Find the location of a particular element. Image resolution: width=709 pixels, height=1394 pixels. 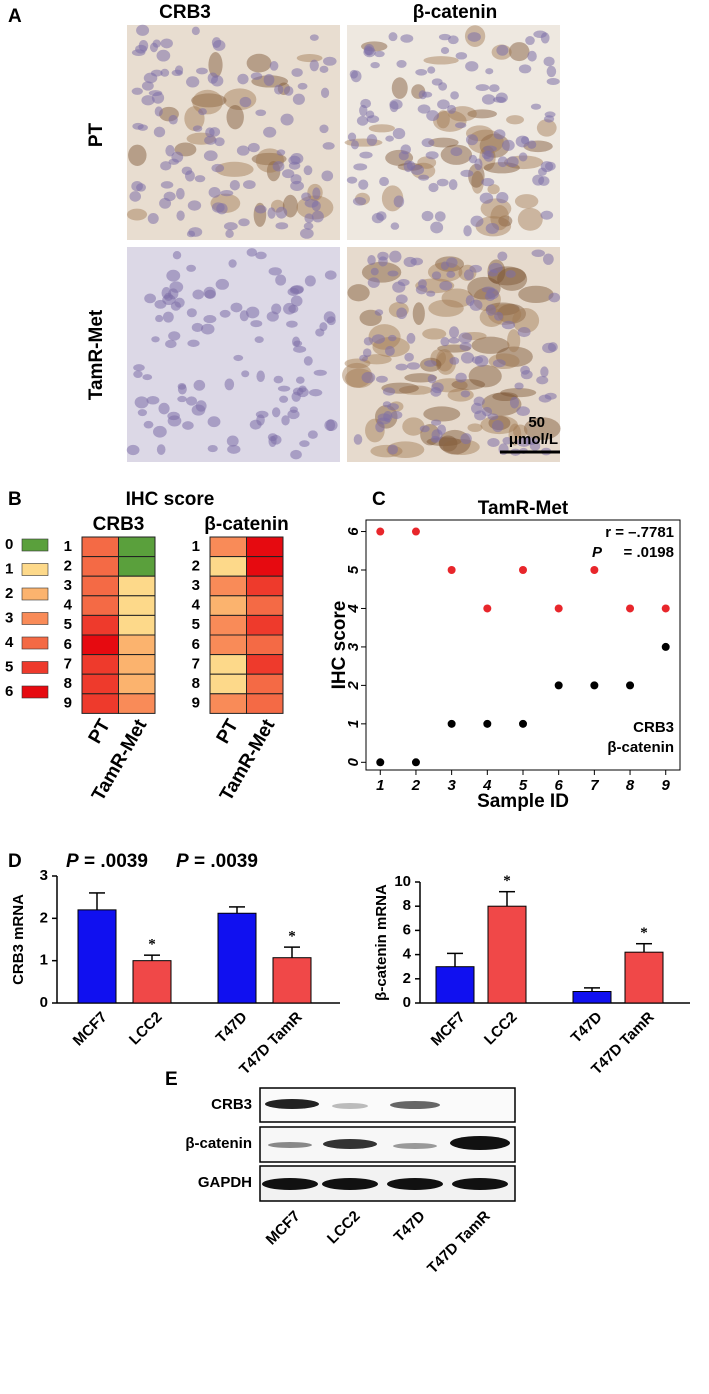

row-label: 2 is located at coordinates (68, 565).